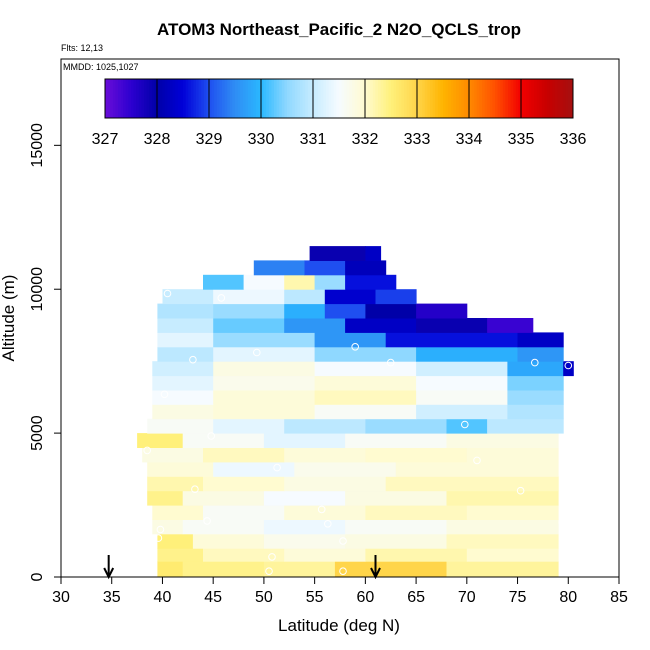  What do you see at coordinates (339, 625) in the screenshot?
I see `x-axis-label: Latitude (deg N)` at bounding box center [339, 625].